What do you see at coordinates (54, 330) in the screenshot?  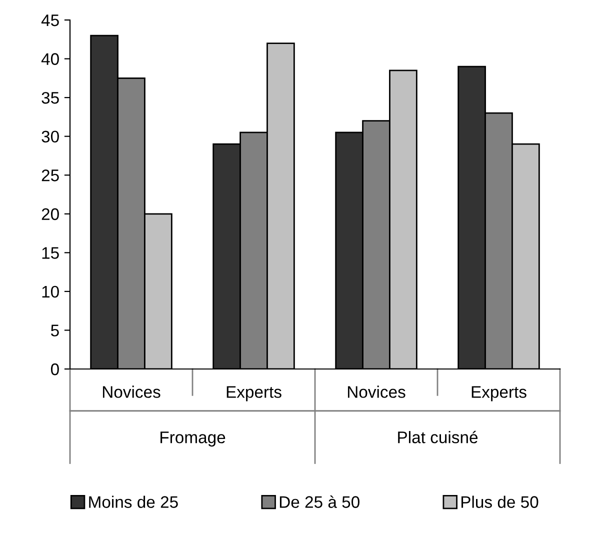 I see `y-tick-label: 5` at bounding box center [54, 330].